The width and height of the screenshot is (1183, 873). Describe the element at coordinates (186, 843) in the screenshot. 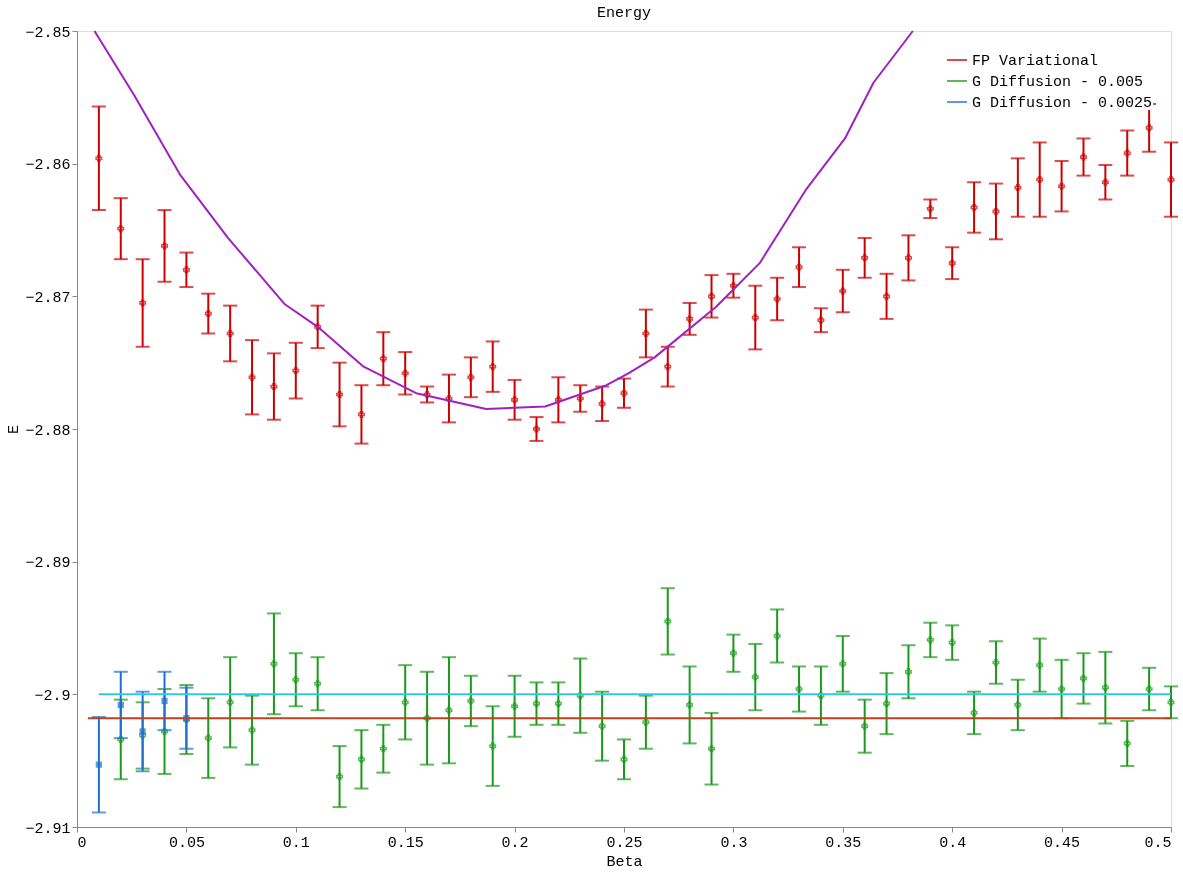

I see `x-tick-label: 0.05` at that location.